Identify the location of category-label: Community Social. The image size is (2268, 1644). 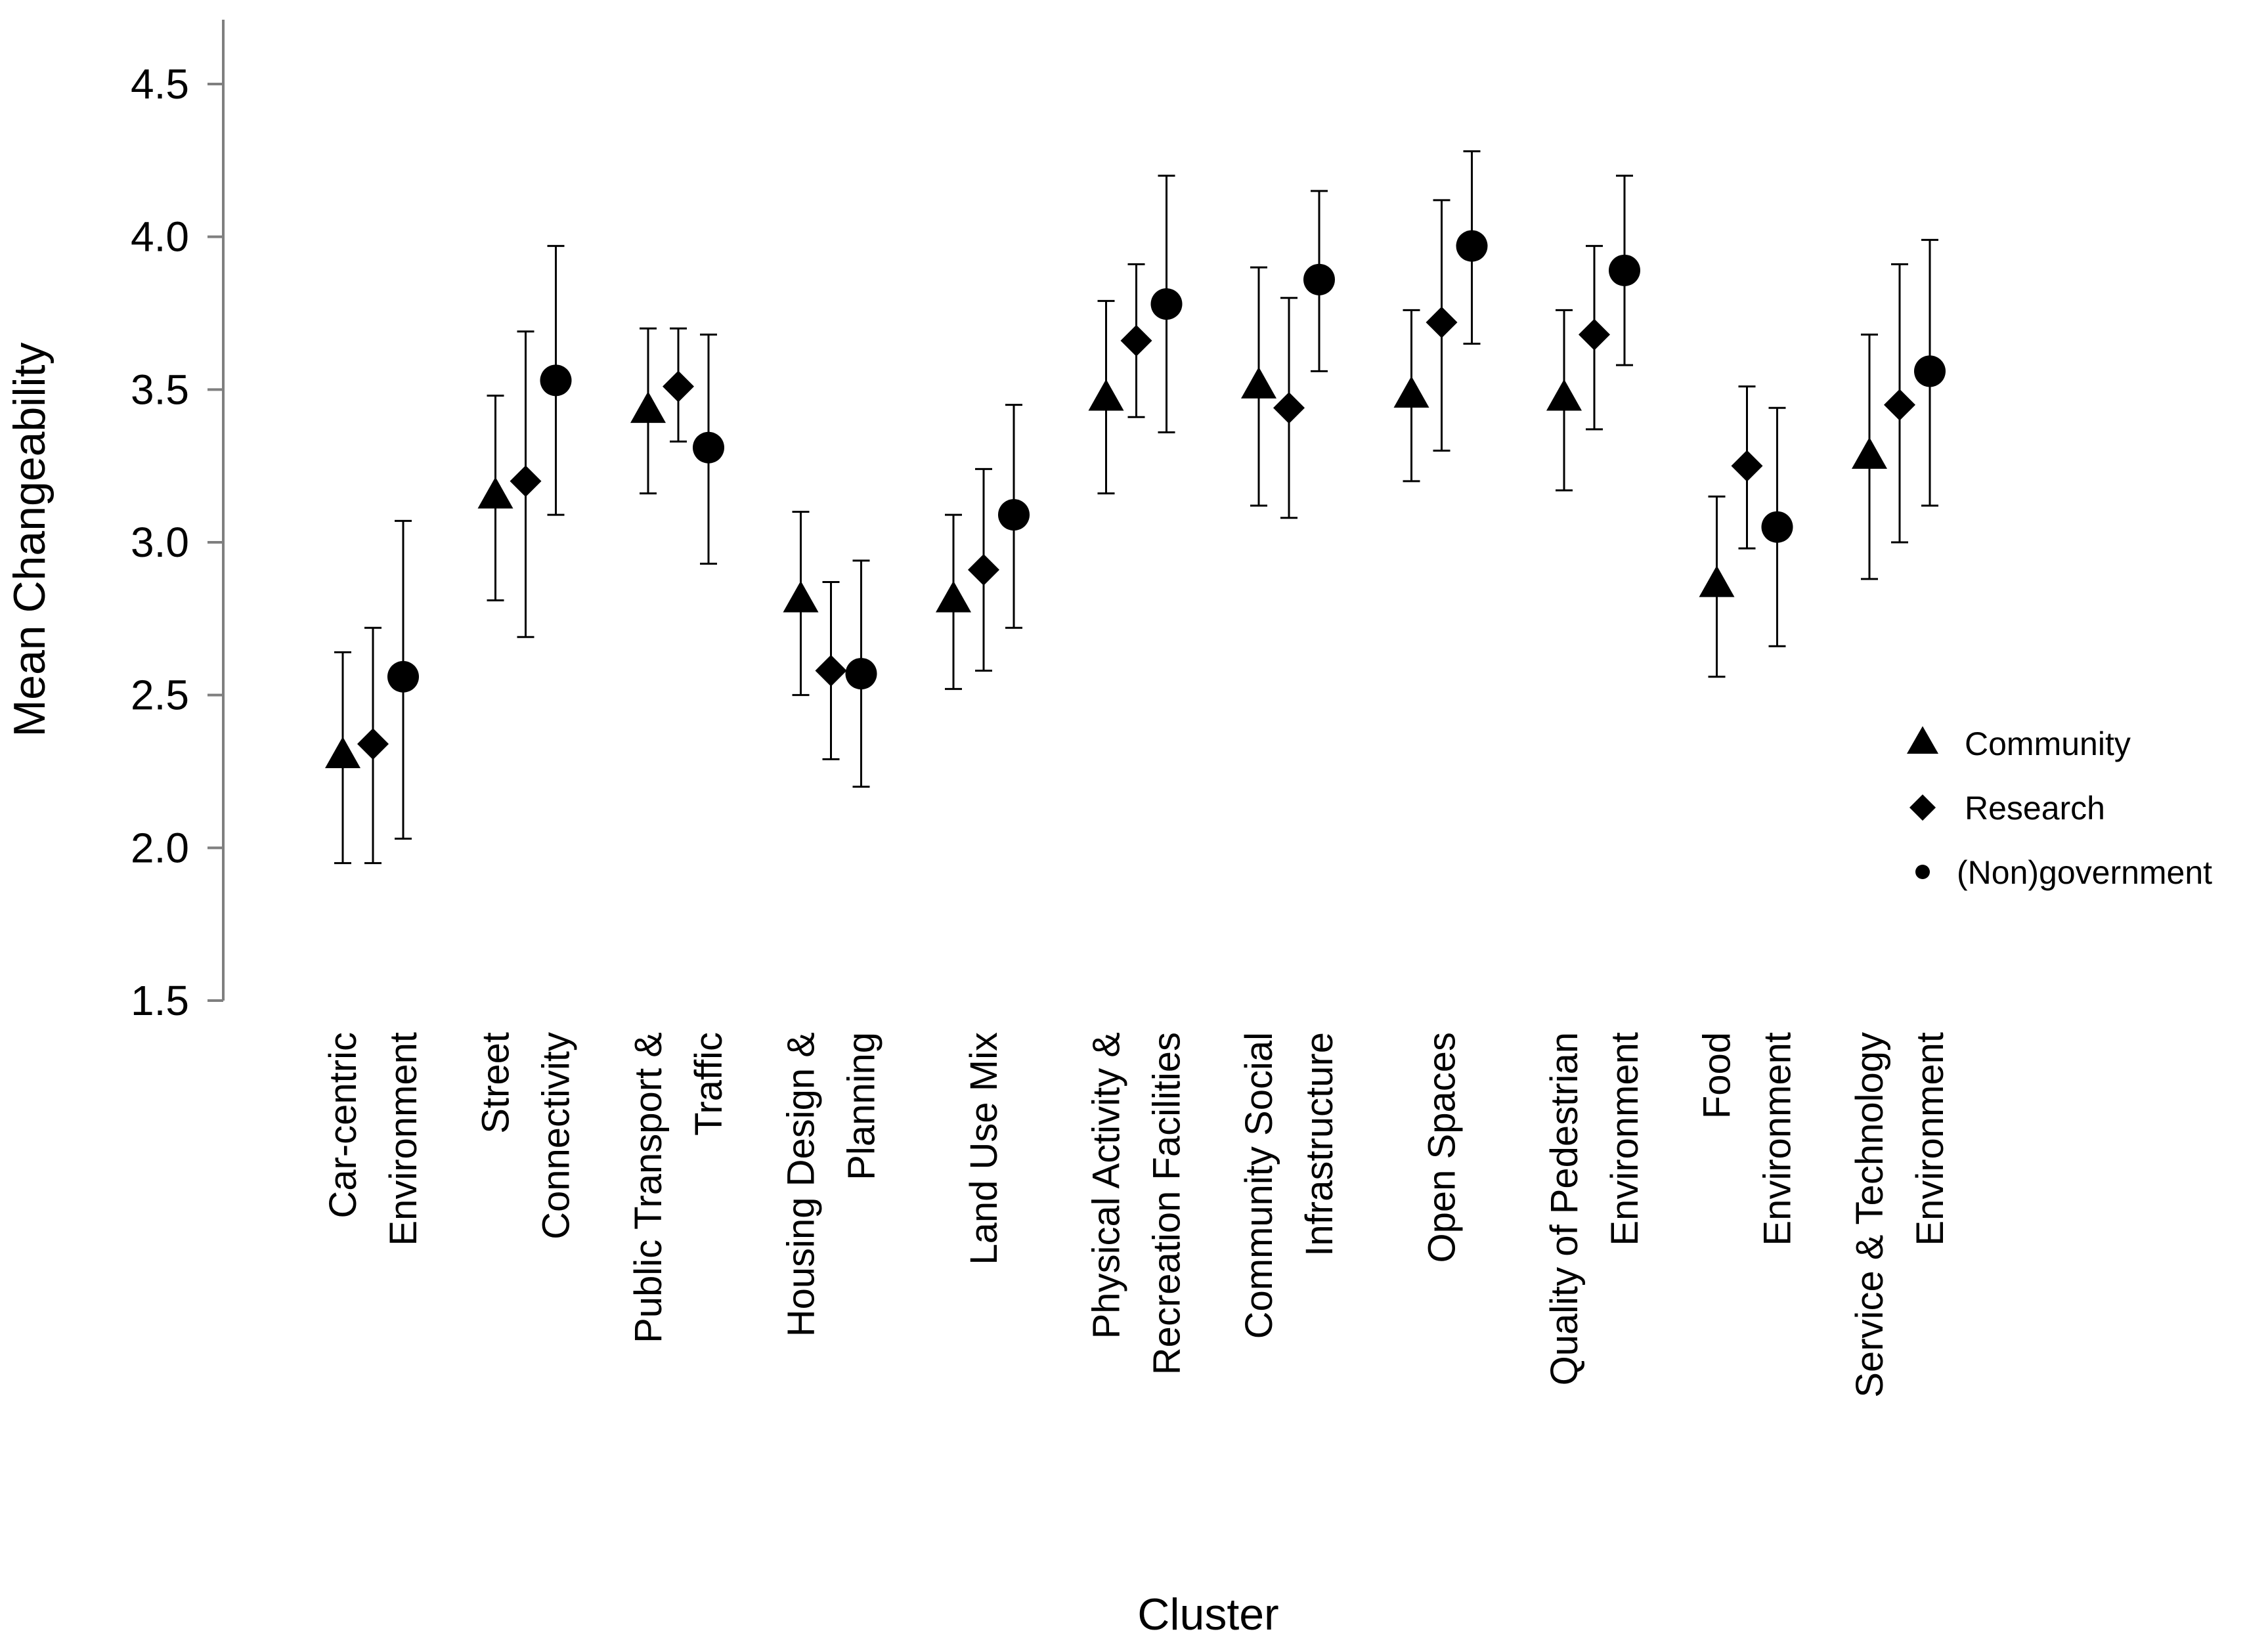
(1259, 1185).